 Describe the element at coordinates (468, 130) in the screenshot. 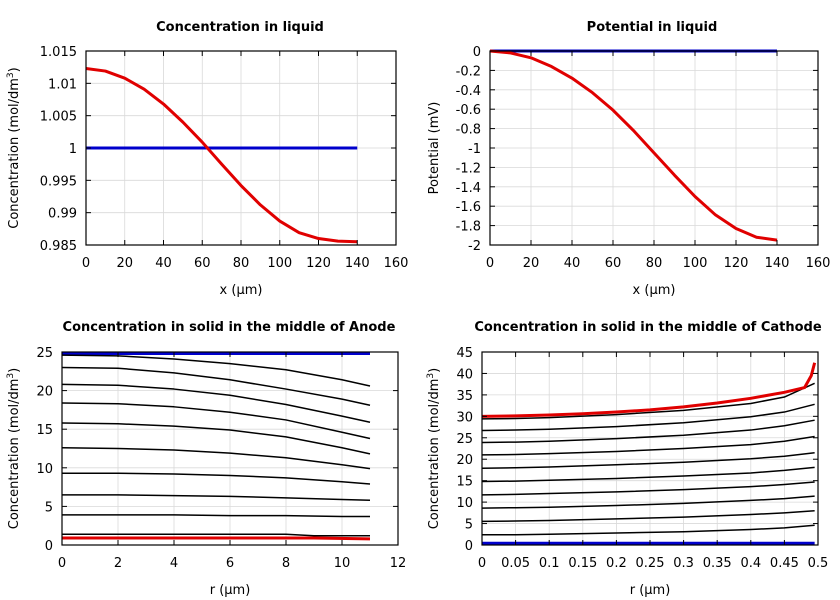

I see `y-tick-label: -0.8` at that location.